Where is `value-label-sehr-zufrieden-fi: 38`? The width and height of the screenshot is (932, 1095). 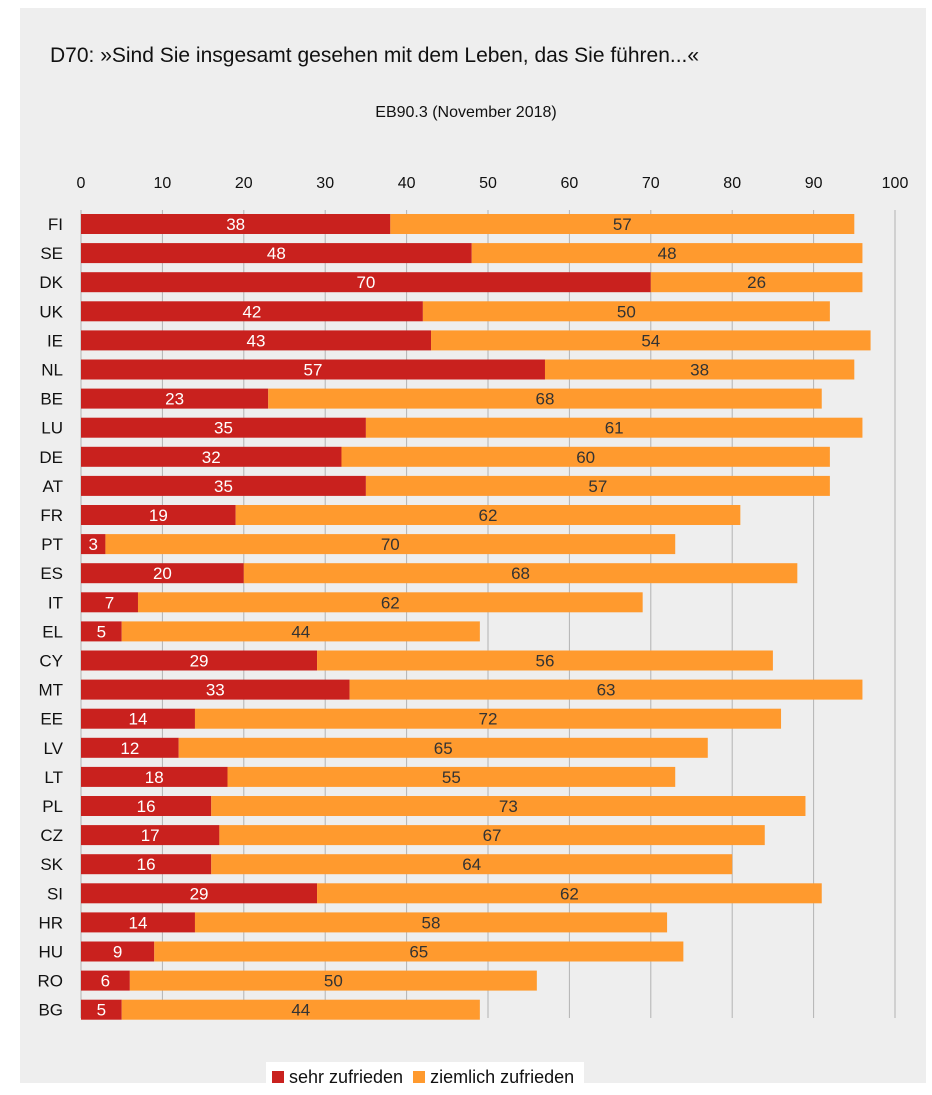
value-label-sehr-zufrieden-fi: 38 is located at coordinates (235, 224).